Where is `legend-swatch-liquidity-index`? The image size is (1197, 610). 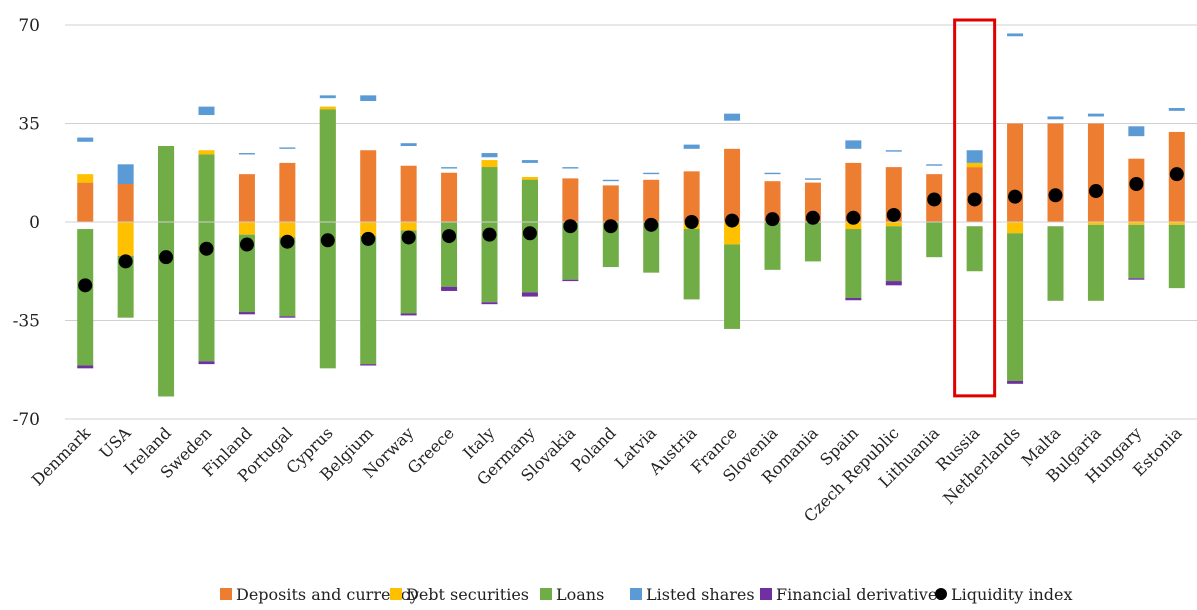 legend-swatch-liquidity-index is located at coordinates (941, 594).